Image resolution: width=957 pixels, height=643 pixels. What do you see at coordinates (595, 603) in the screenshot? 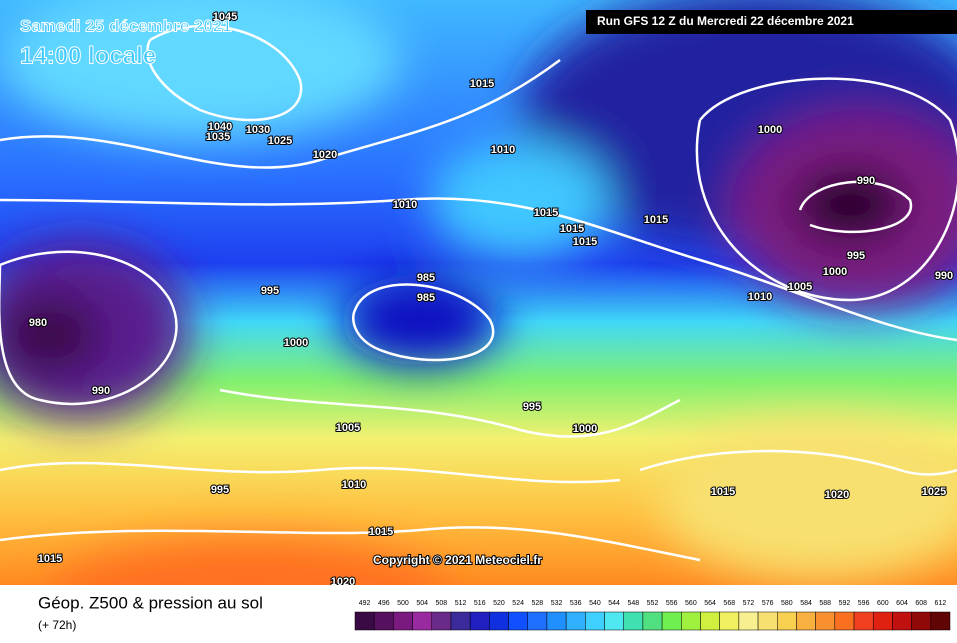
I see `scale-label: 540` at bounding box center [595, 603].